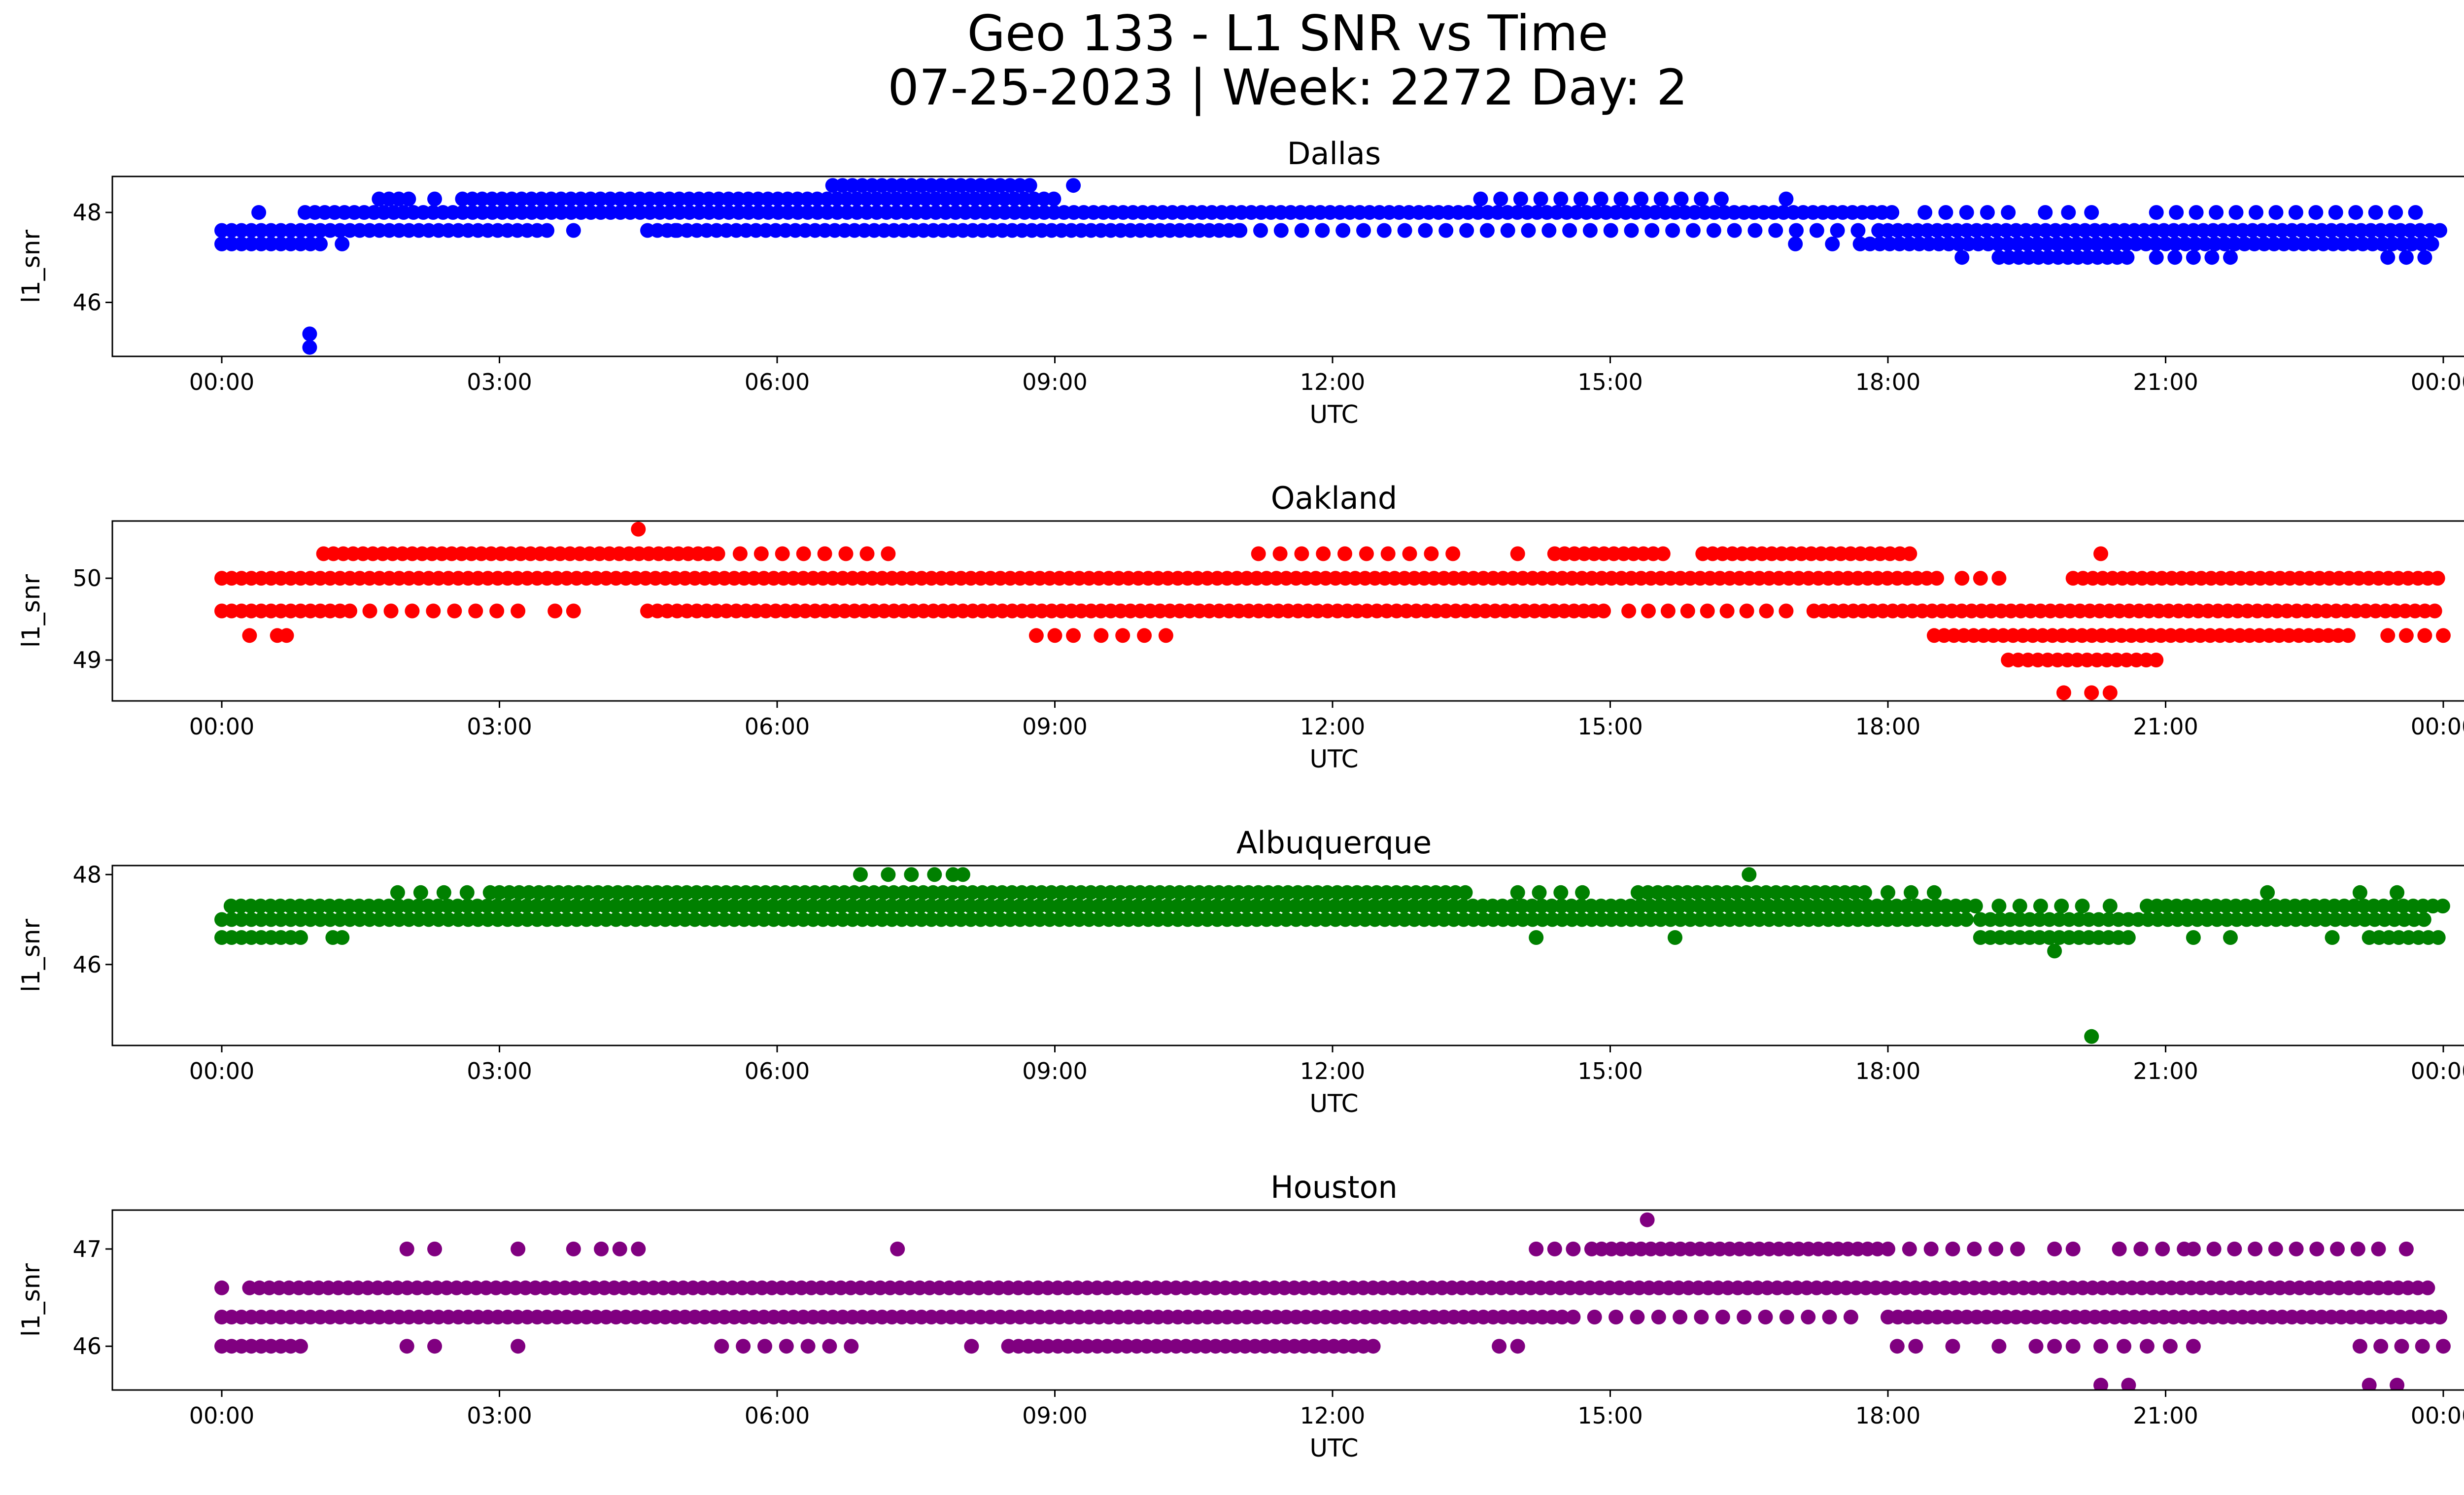 The width and height of the screenshot is (2464, 1495). What do you see at coordinates (1287, 87) in the screenshot?
I see `figure-title-line2: 07-25-2023 | Week: 2272 Day: 2` at bounding box center [1287, 87].